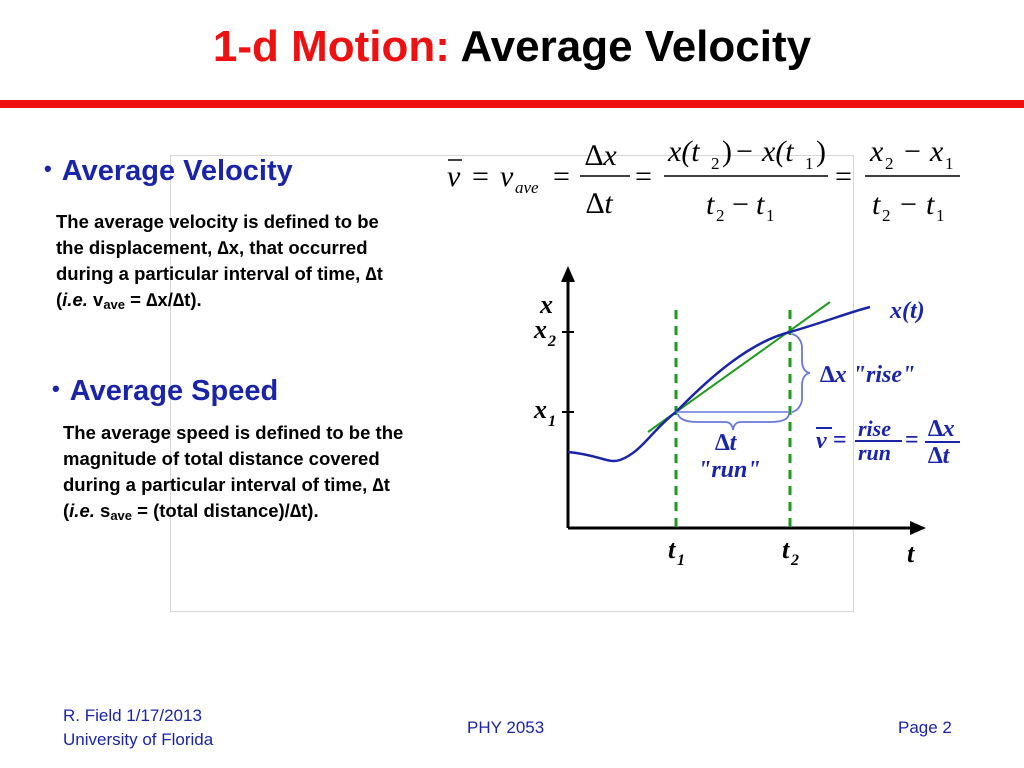  I want to click on text-fragment: = (total distance)/∆t)., so click(225, 510).